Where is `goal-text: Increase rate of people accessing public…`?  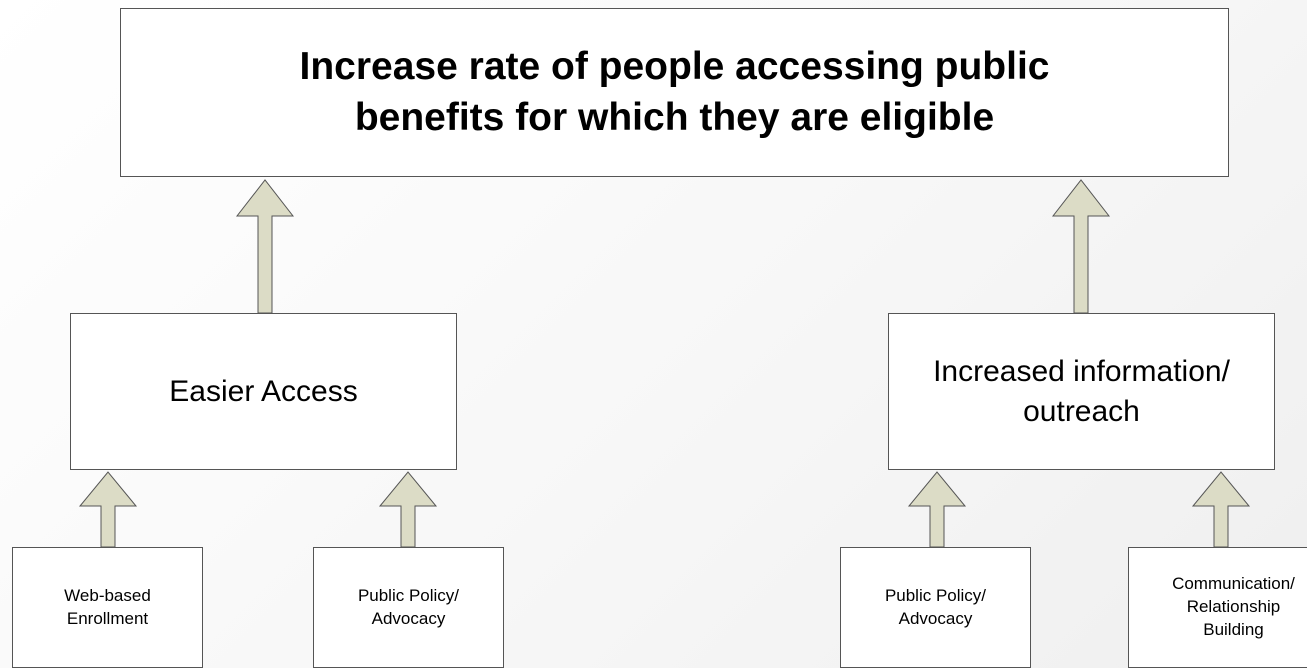
goal-text: Increase rate of people accessing public… is located at coordinates (674, 91).